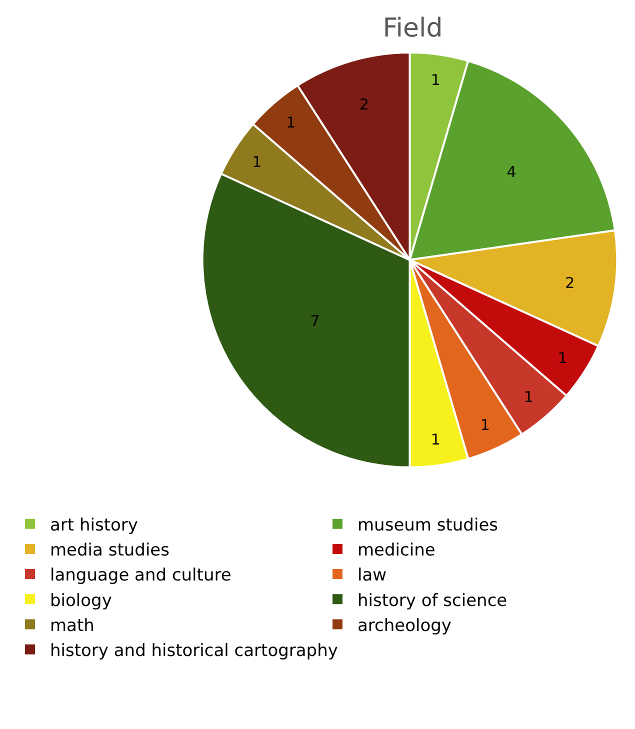  I want to click on legend-label: archeology, so click(405, 626).